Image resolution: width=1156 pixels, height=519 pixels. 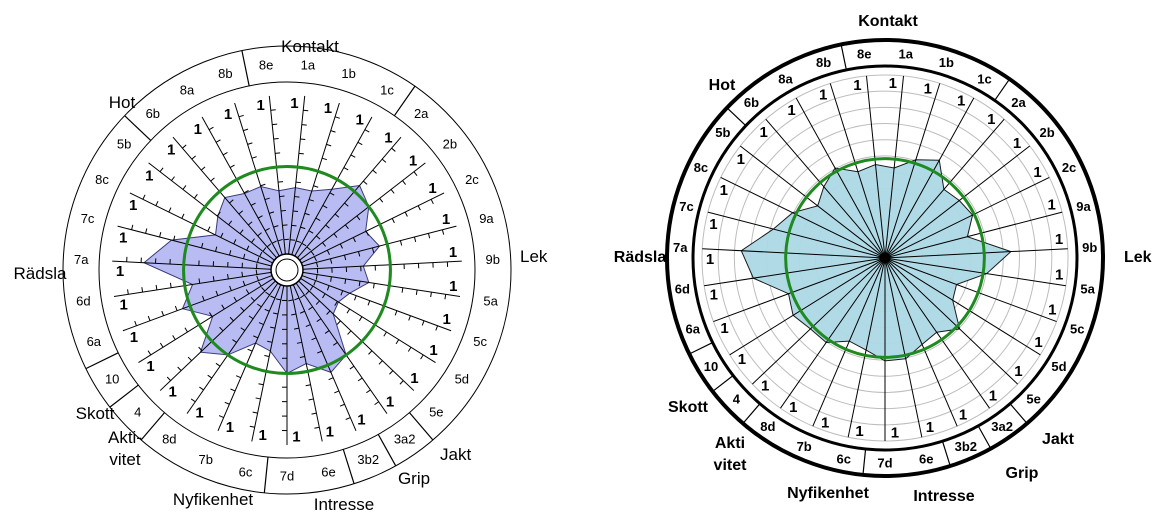 What do you see at coordinates (1058, 366) in the screenshot?
I see `spoke-label: 5d` at bounding box center [1058, 366].